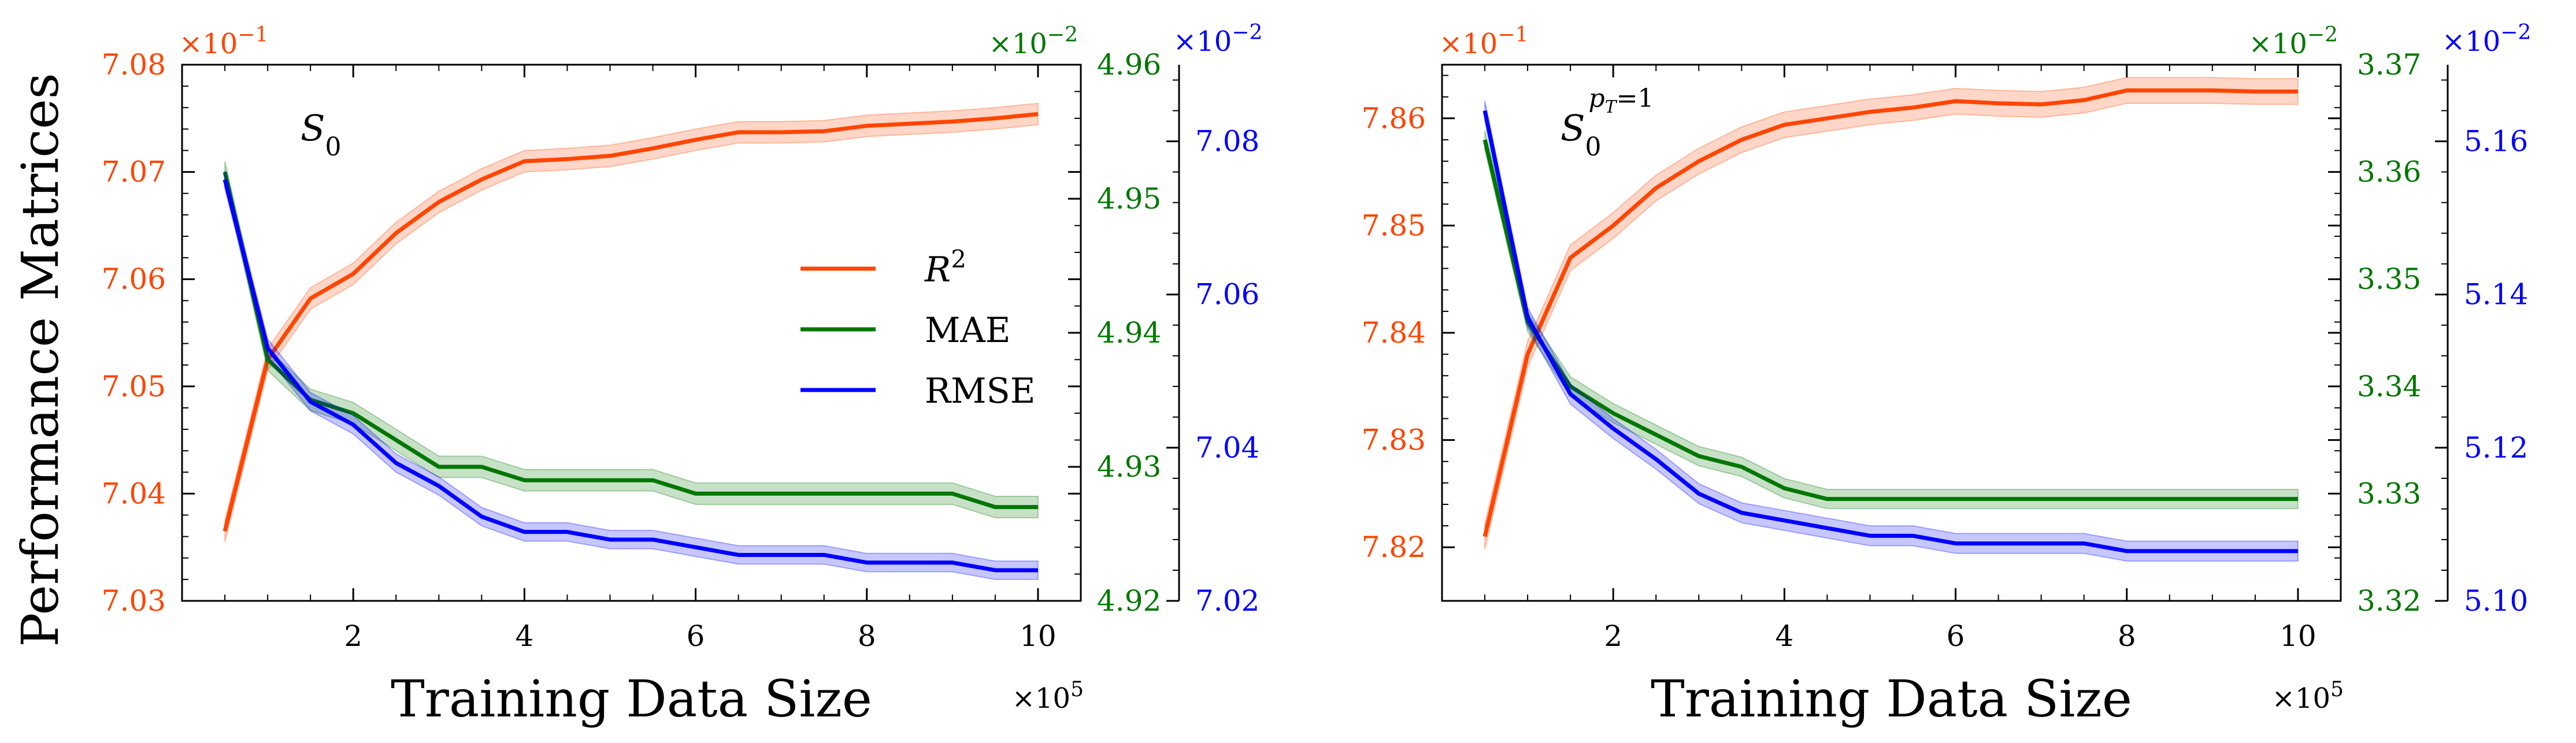 The width and height of the screenshot is (2576, 743). I want to click on y-tick-label: 3.35, so click(2389, 279).